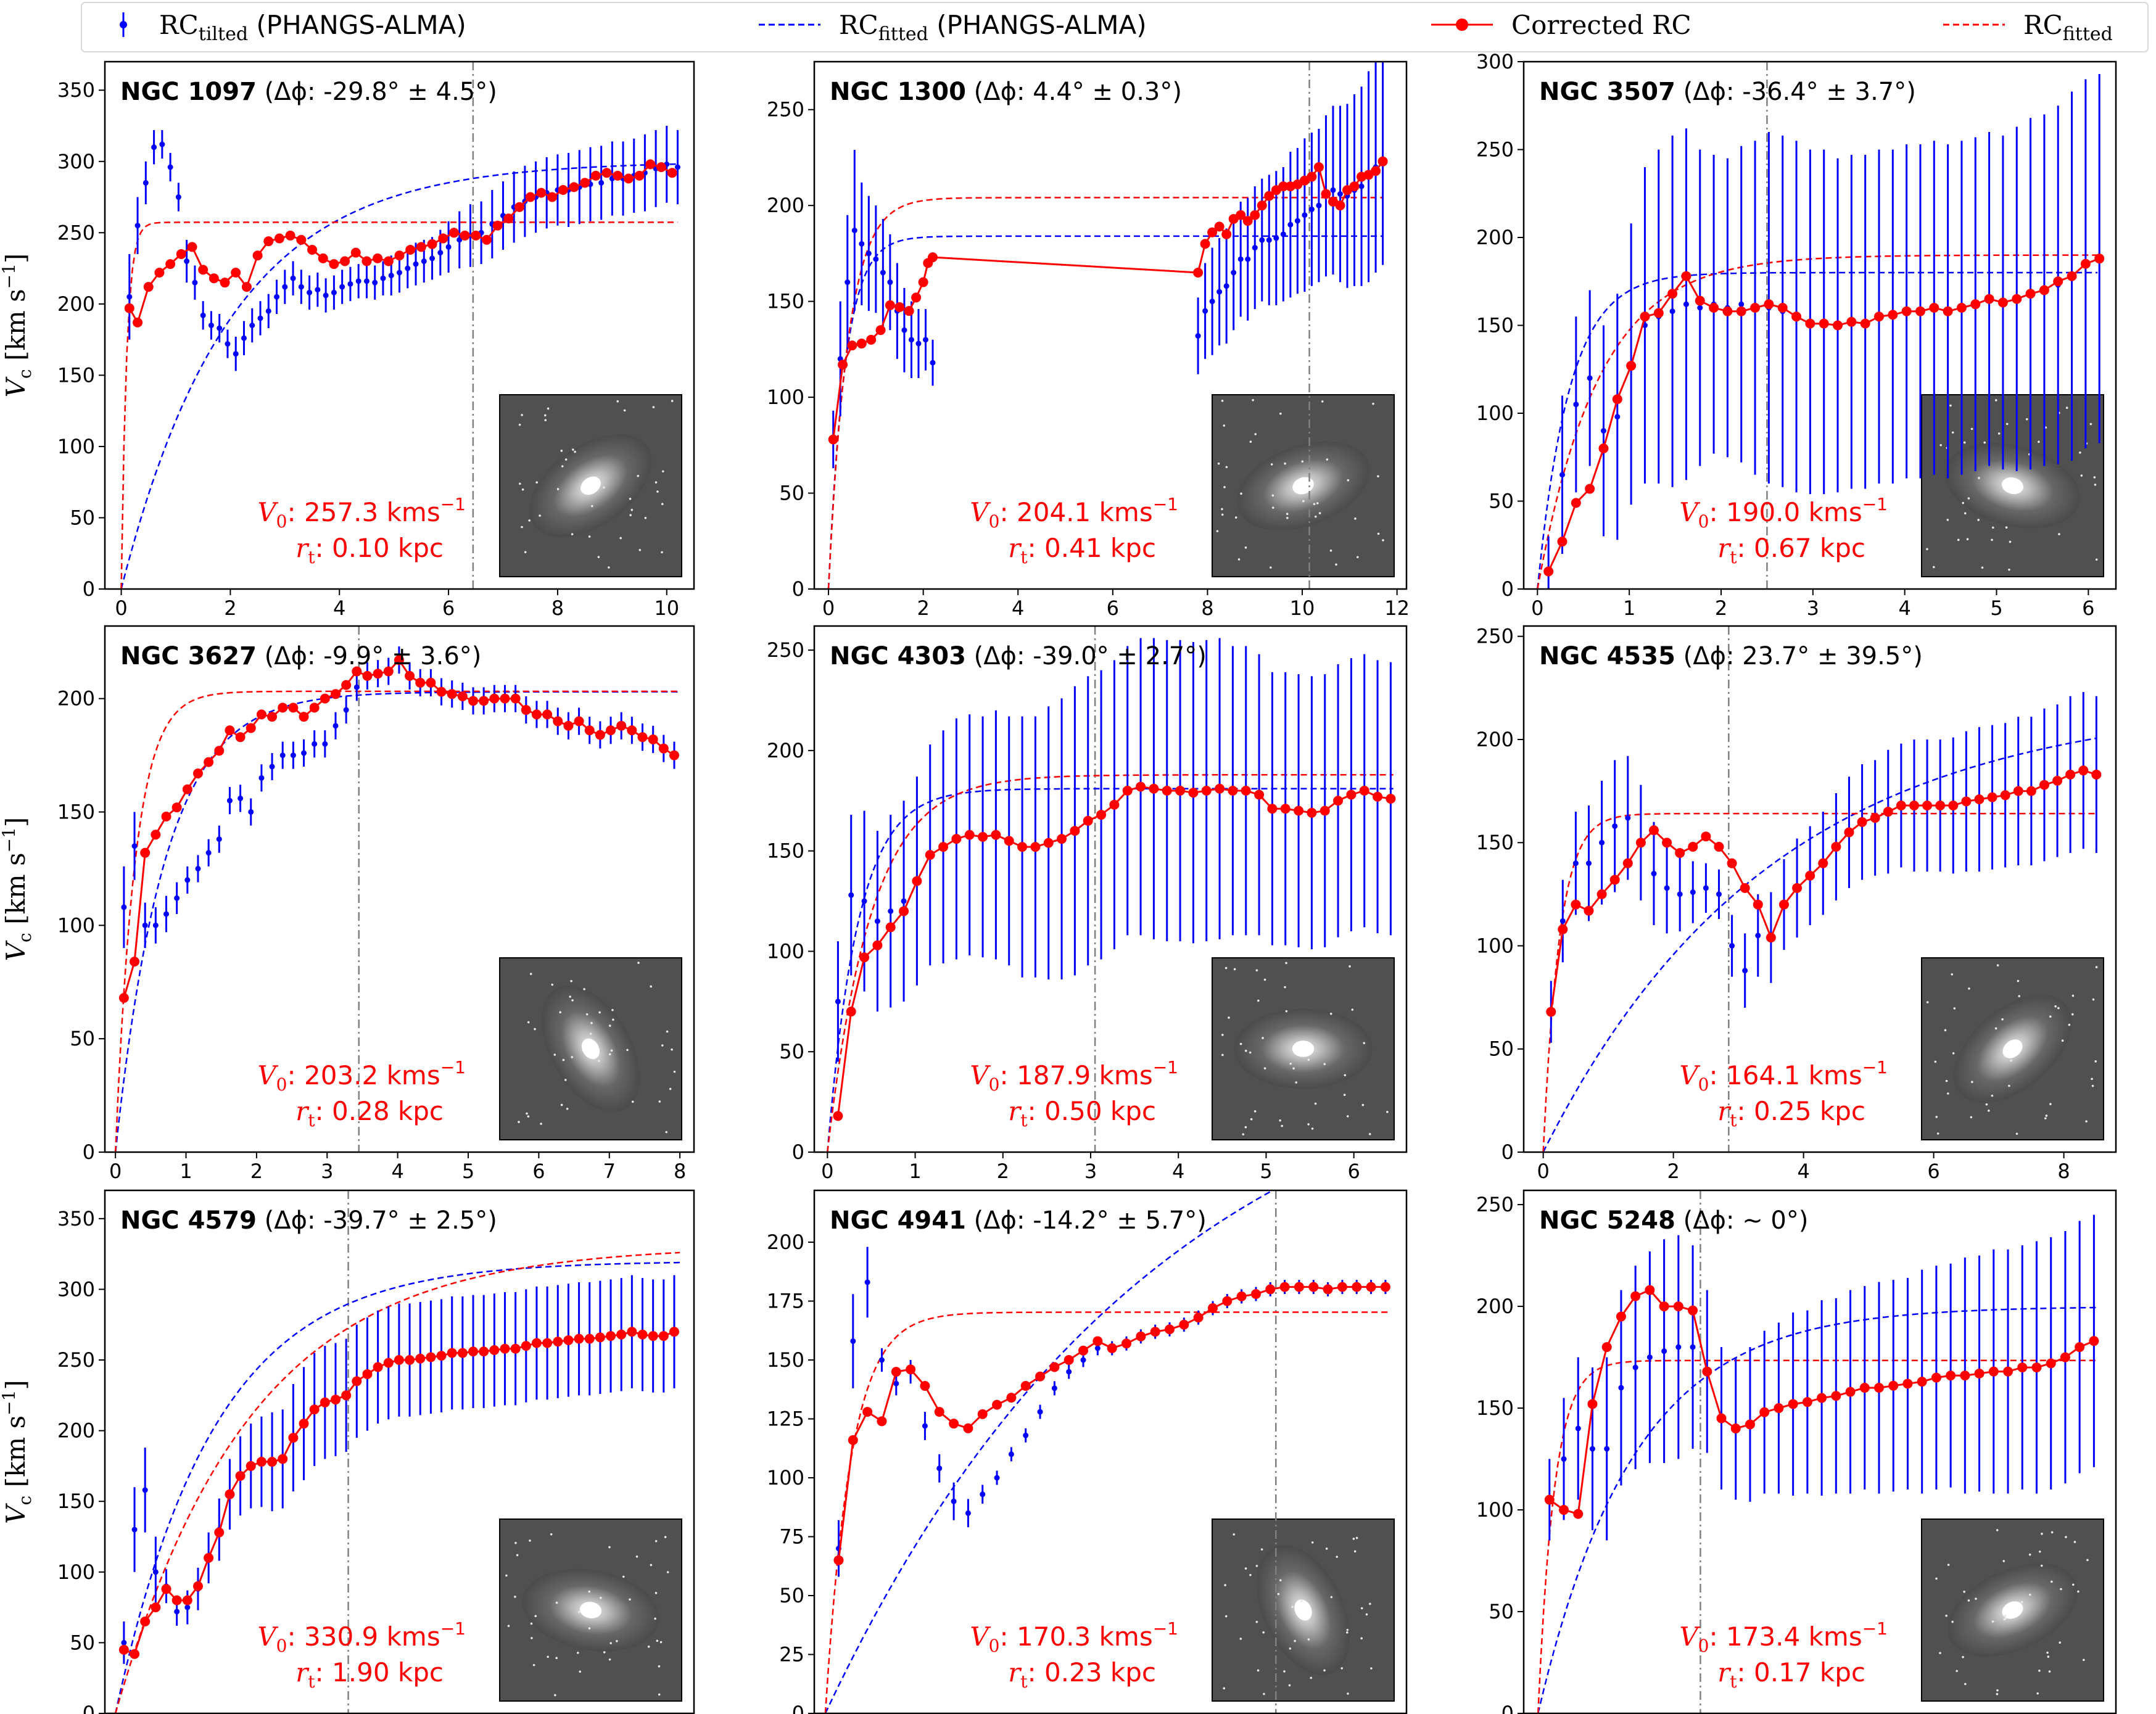  Describe the element at coordinates (399, 376) in the screenshot. I see `fitted-curve-phangs` at that location.